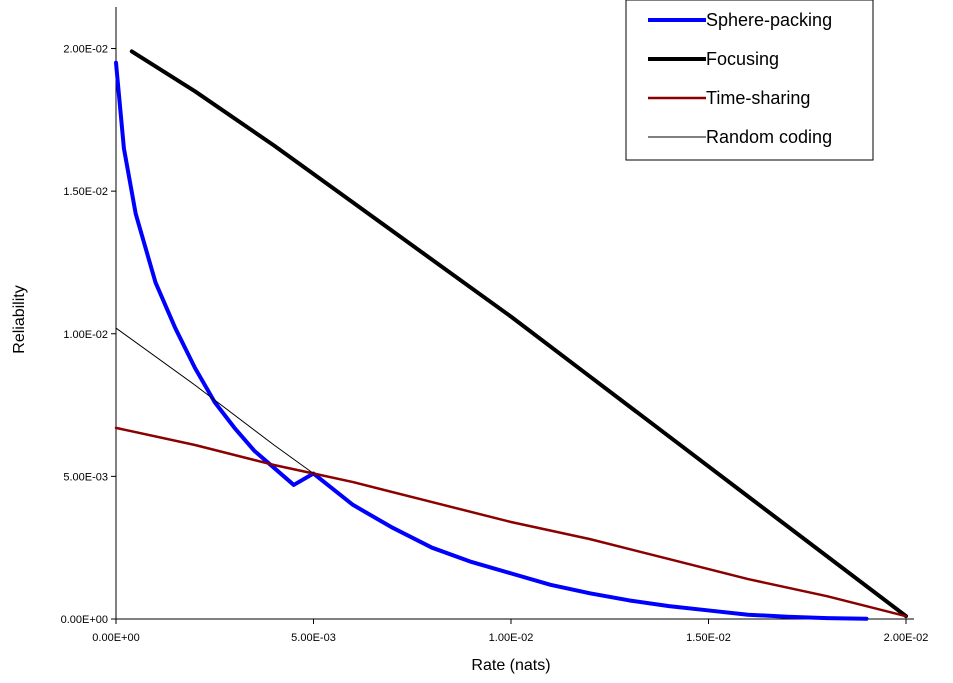 This screenshot has height=683, width=953. I want to click on x-ticks: 0.00E+00 5.00E-03 1.00E-02 1.50E-02 2.00E-02, so click(510, 631).